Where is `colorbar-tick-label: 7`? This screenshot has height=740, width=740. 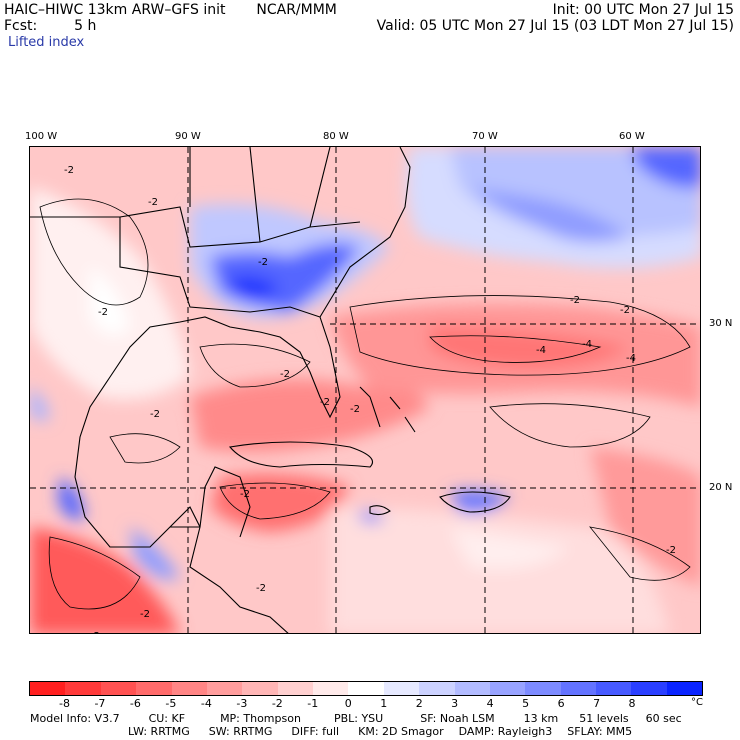
colorbar-tick-label: 7 is located at coordinates (597, 703).